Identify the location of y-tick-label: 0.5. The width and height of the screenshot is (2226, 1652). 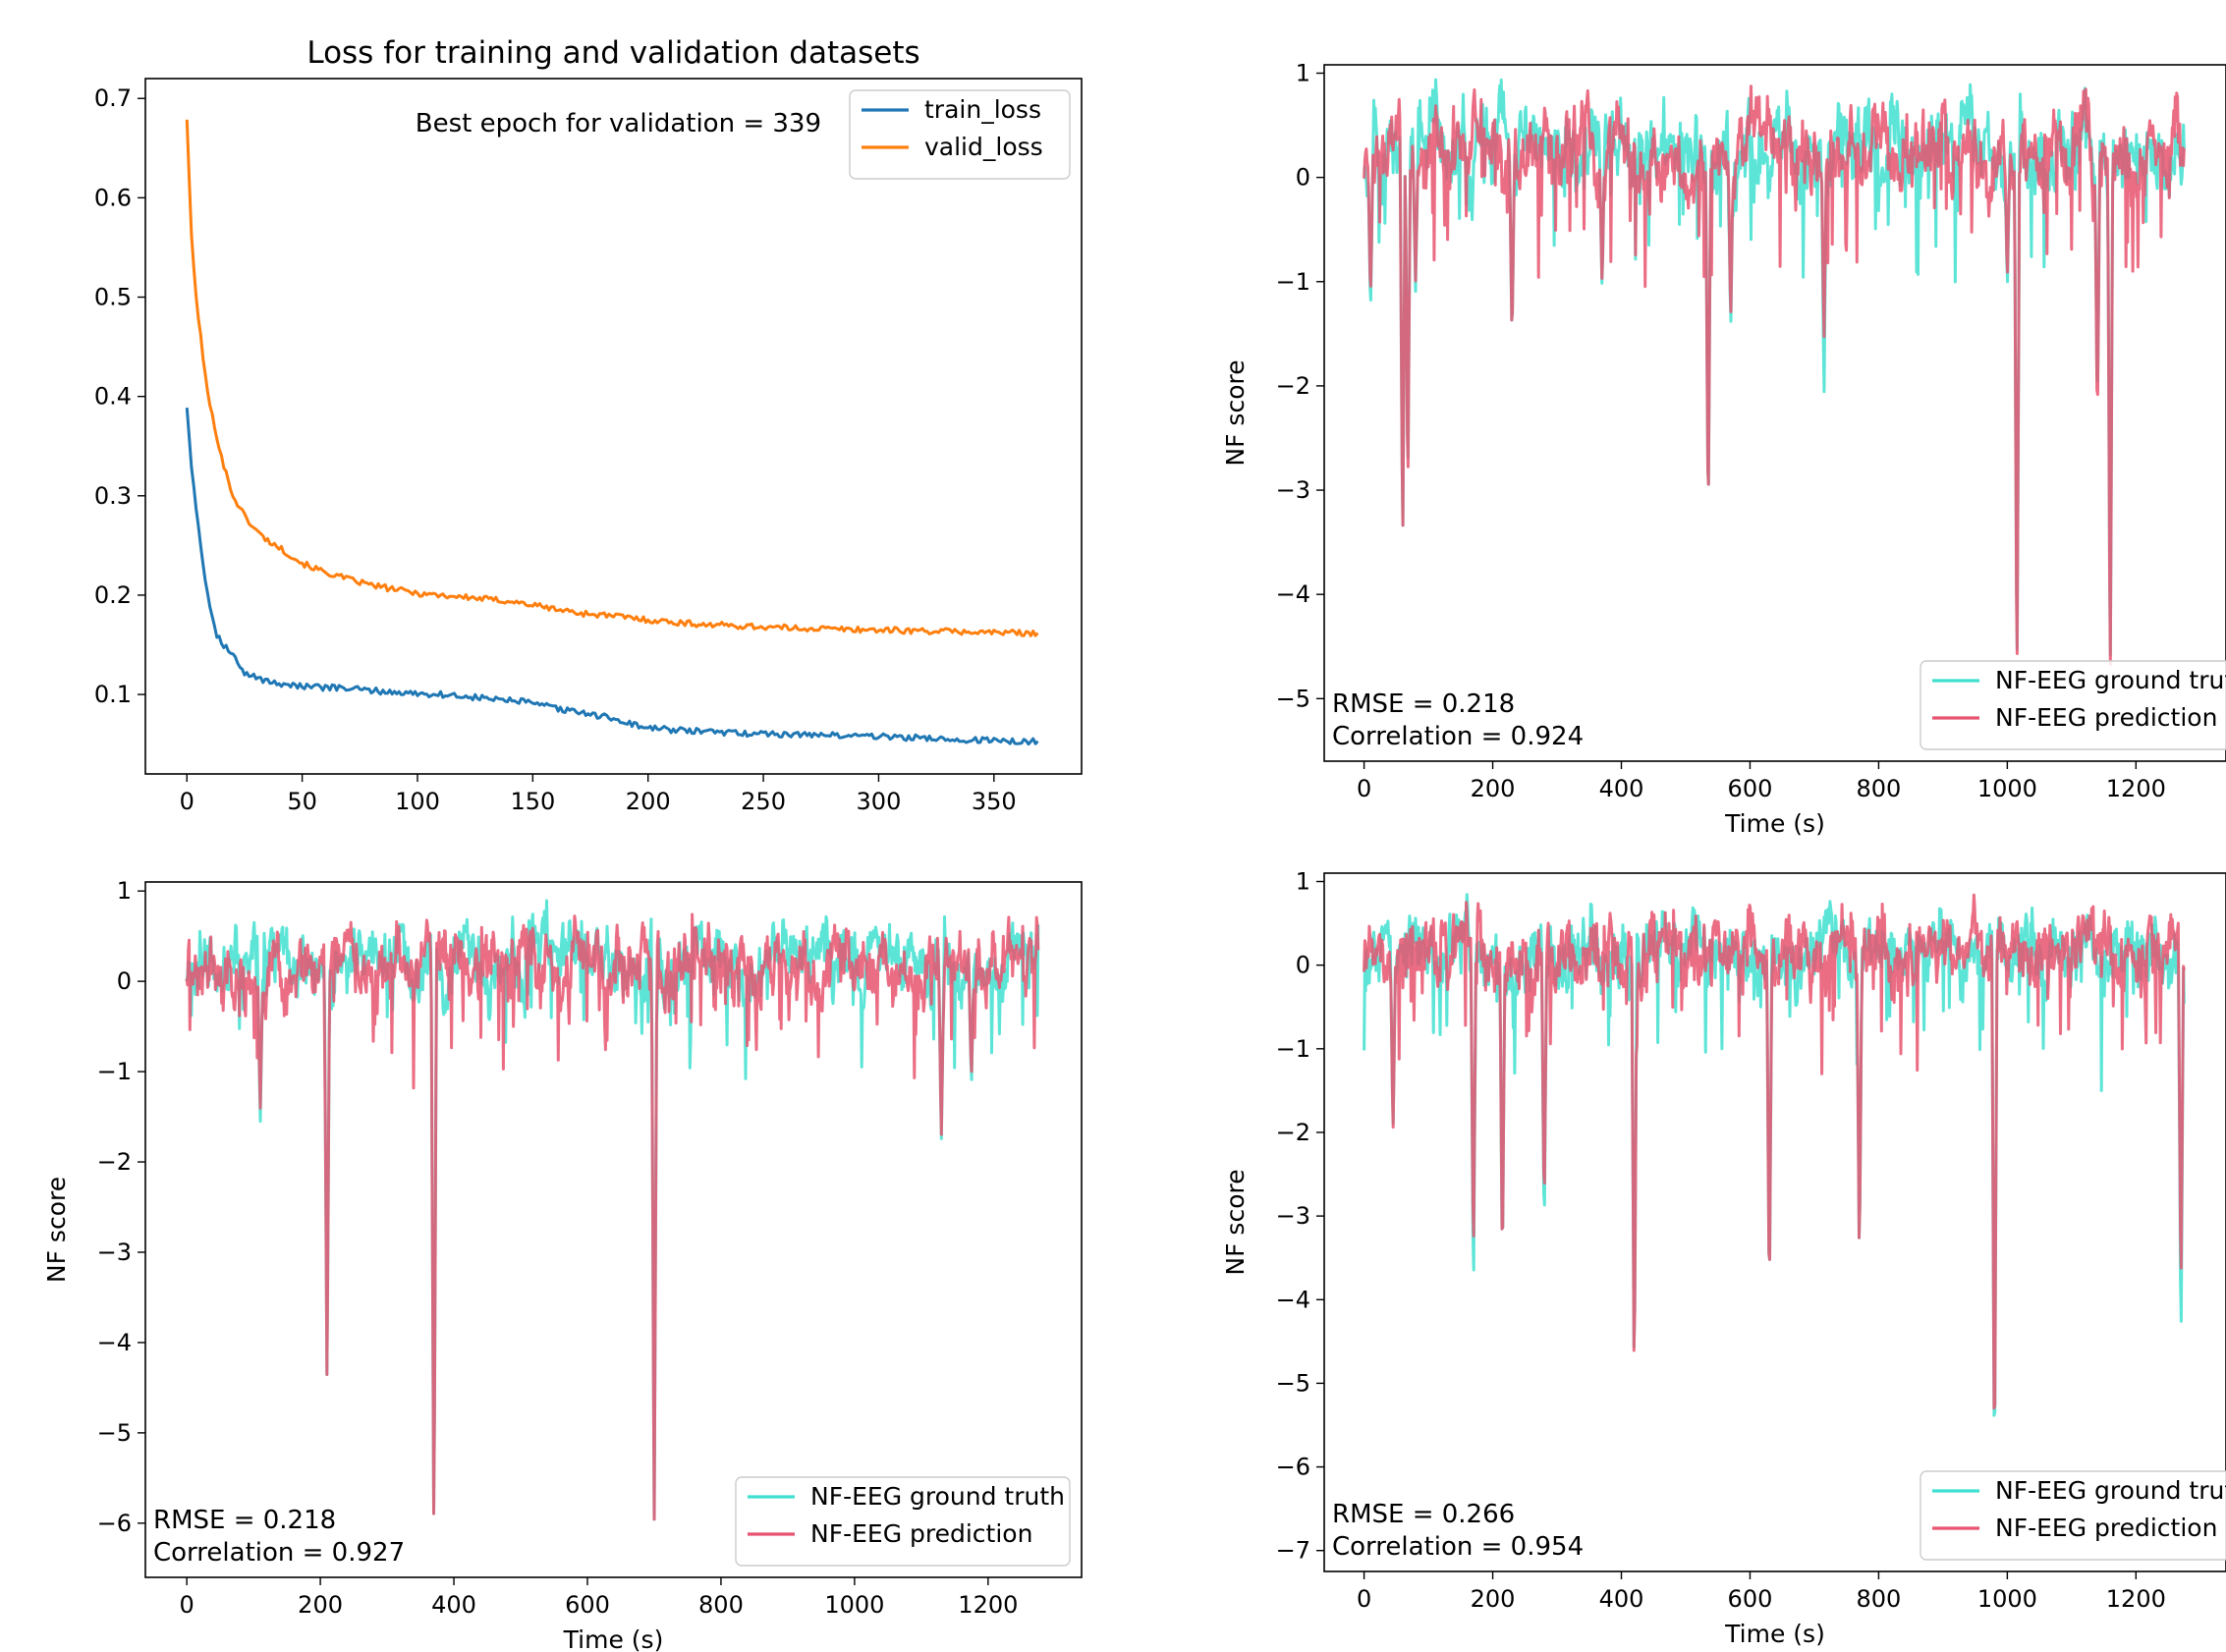
(113, 297).